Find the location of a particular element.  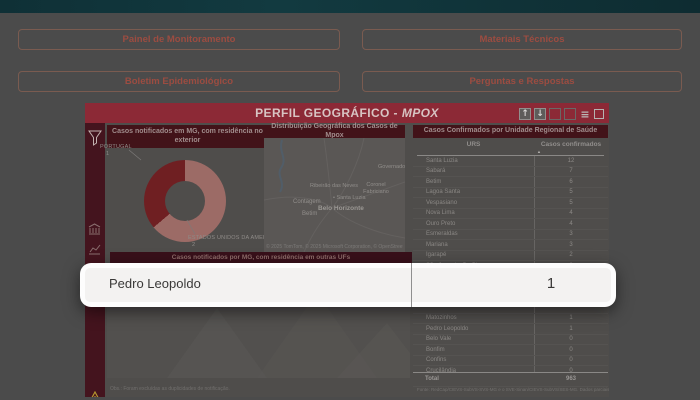

magnified-row-divider is located at coordinates (411, 285).